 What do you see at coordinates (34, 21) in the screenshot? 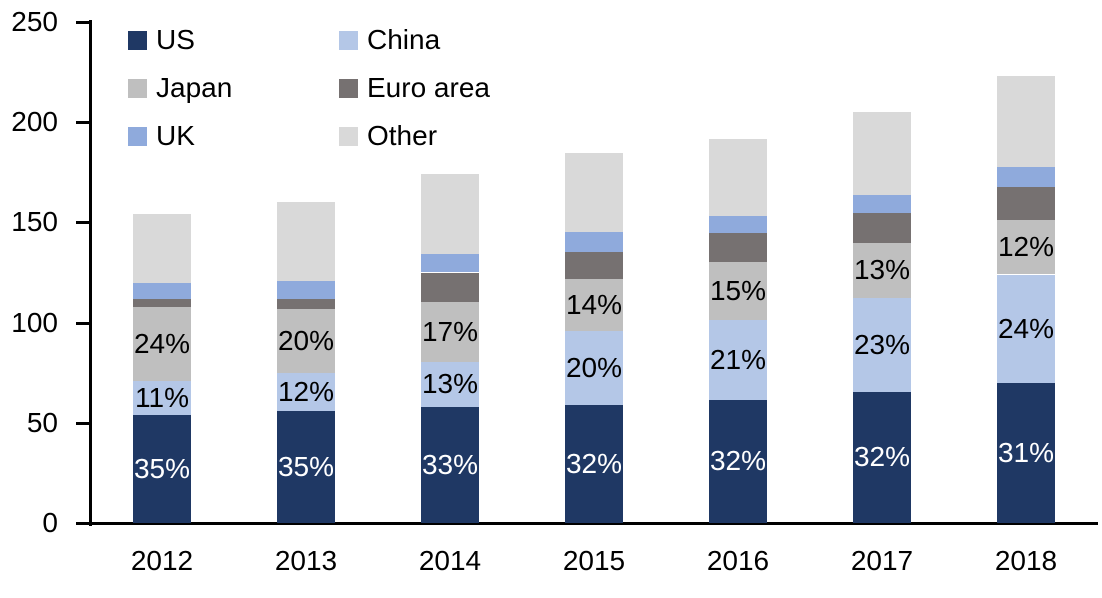
I see `y-tick-label: 250` at bounding box center [34, 21].